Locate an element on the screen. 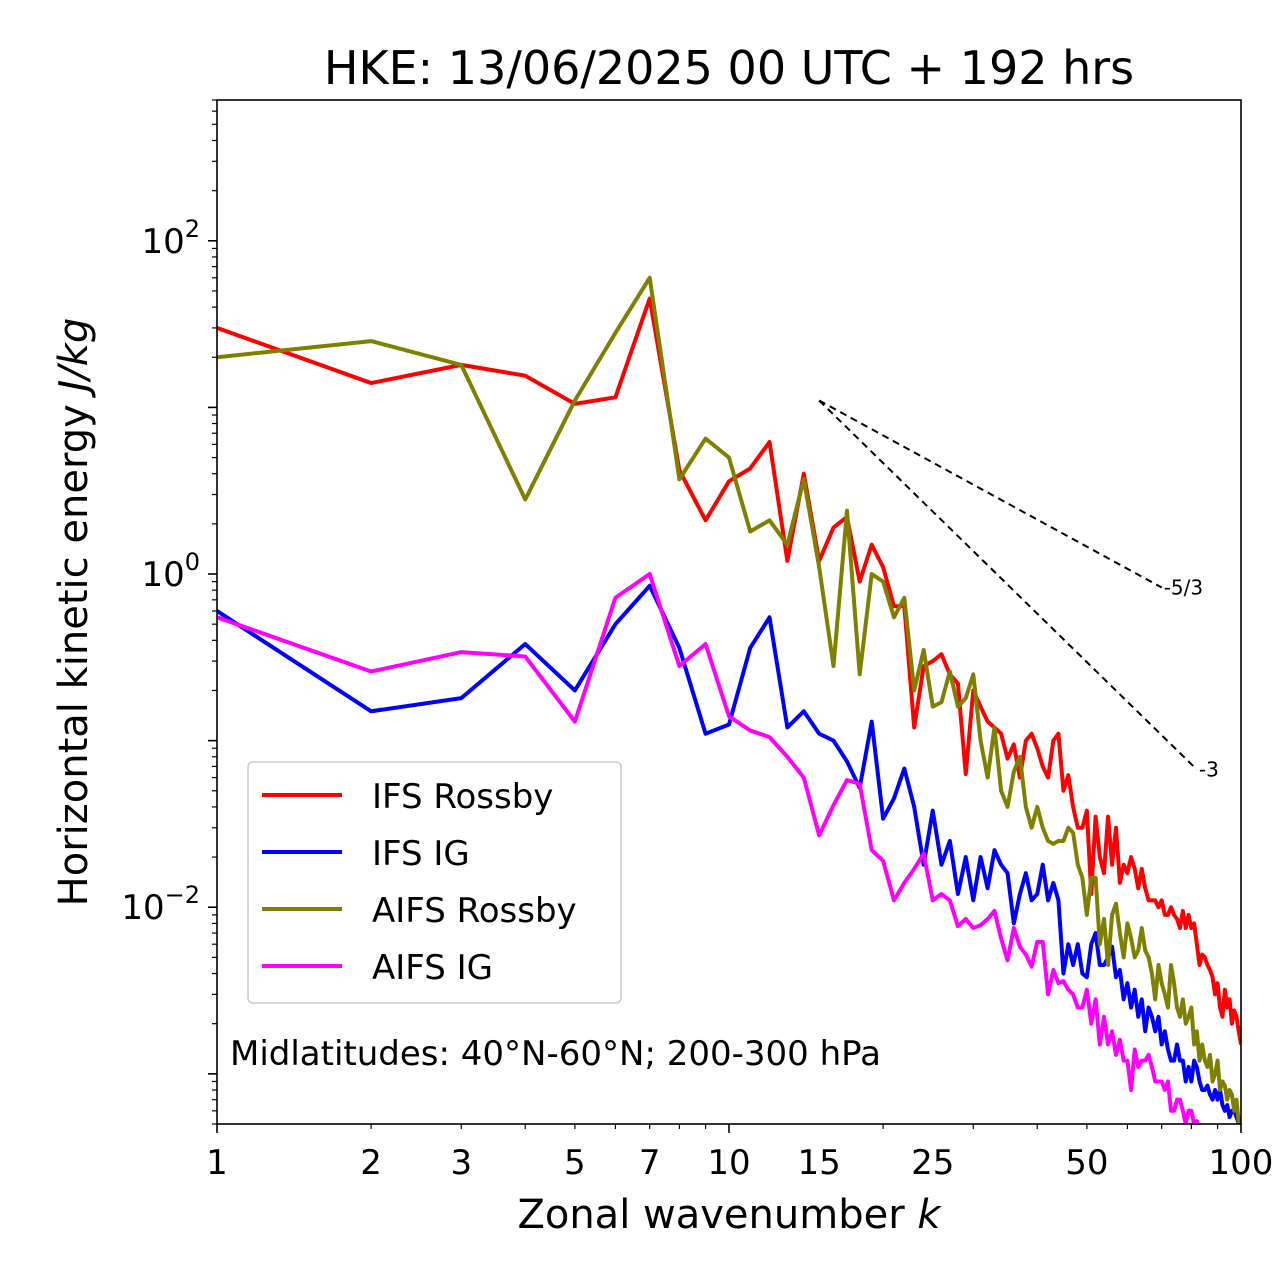 This screenshot has height=1288, width=1280. legend: IFS Rossby IFS IG AIFS Rossby AIFS IG is located at coordinates (434, 882).